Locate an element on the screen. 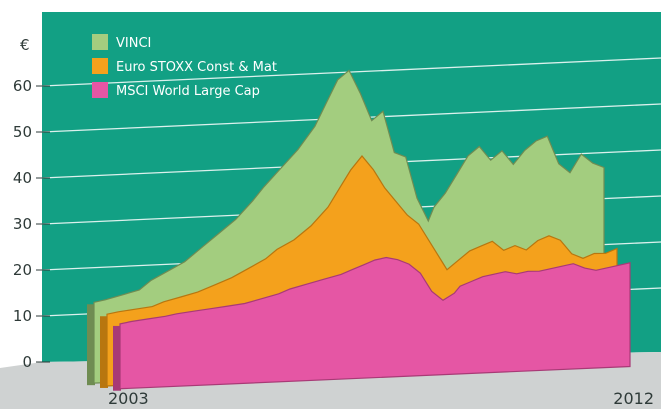 Image resolution: width=661 pixels, height=409 pixels. y-axis: € 0 10 20 30 40 50 60 is located at coordinates (31, 203).